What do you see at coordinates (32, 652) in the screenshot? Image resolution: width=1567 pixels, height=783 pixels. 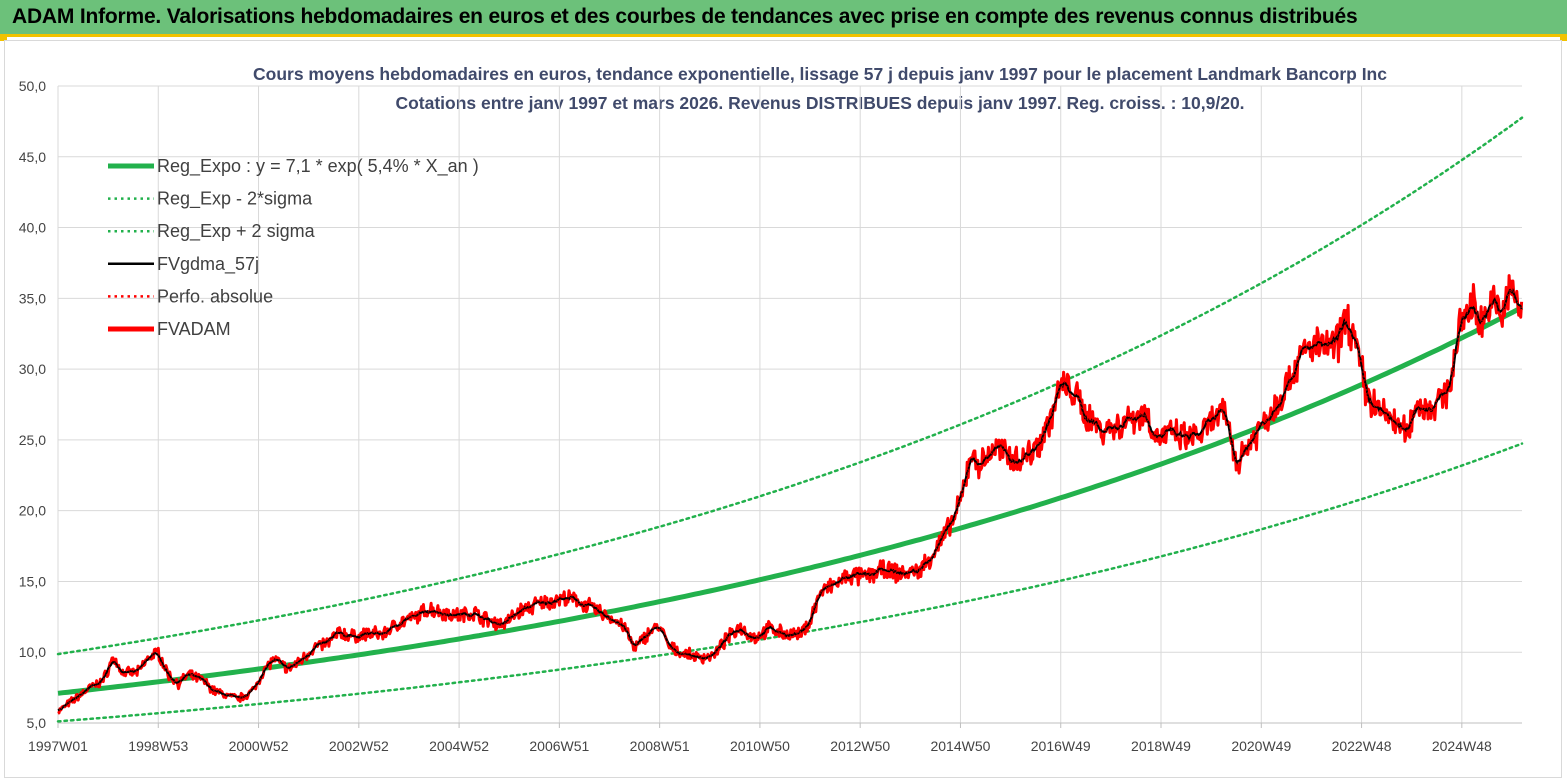 I see `y-tick-label: 10,0` at bounding box center [32, 652].